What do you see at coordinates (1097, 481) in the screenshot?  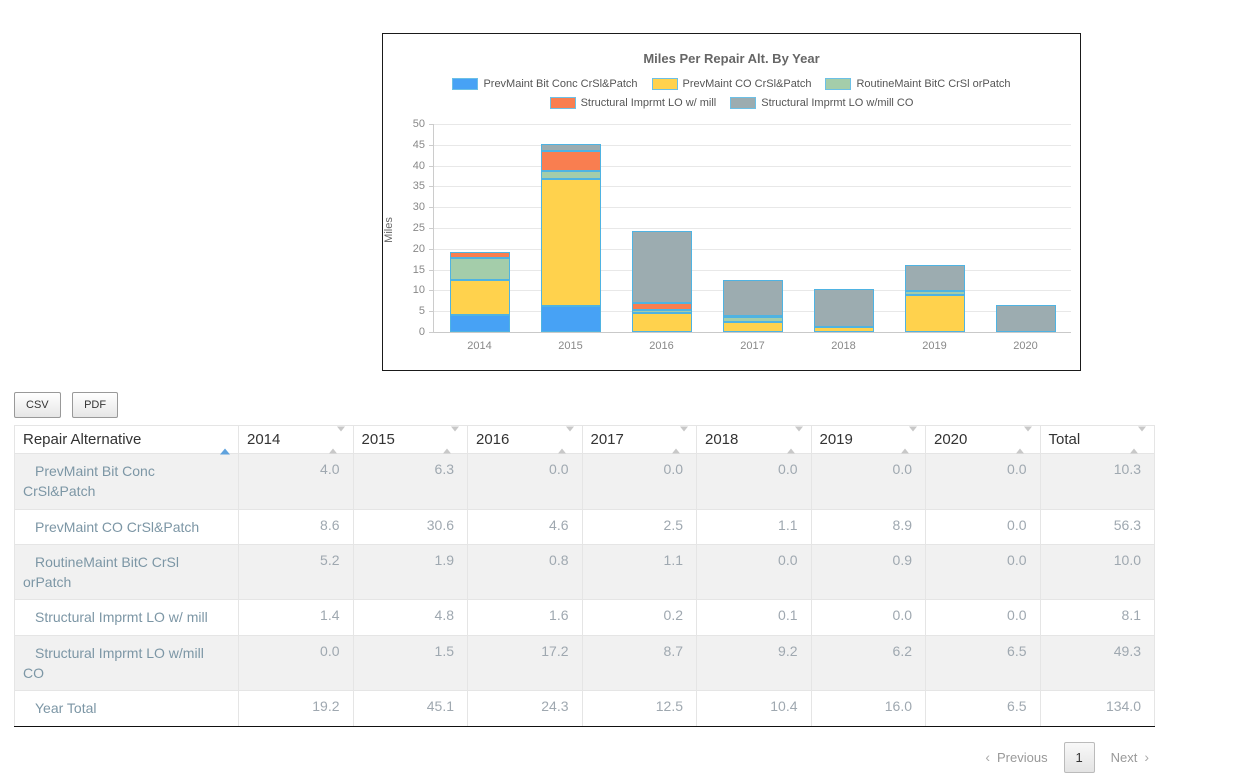 I see `value-cell: 10.3` at bounding box center [1097, 481].